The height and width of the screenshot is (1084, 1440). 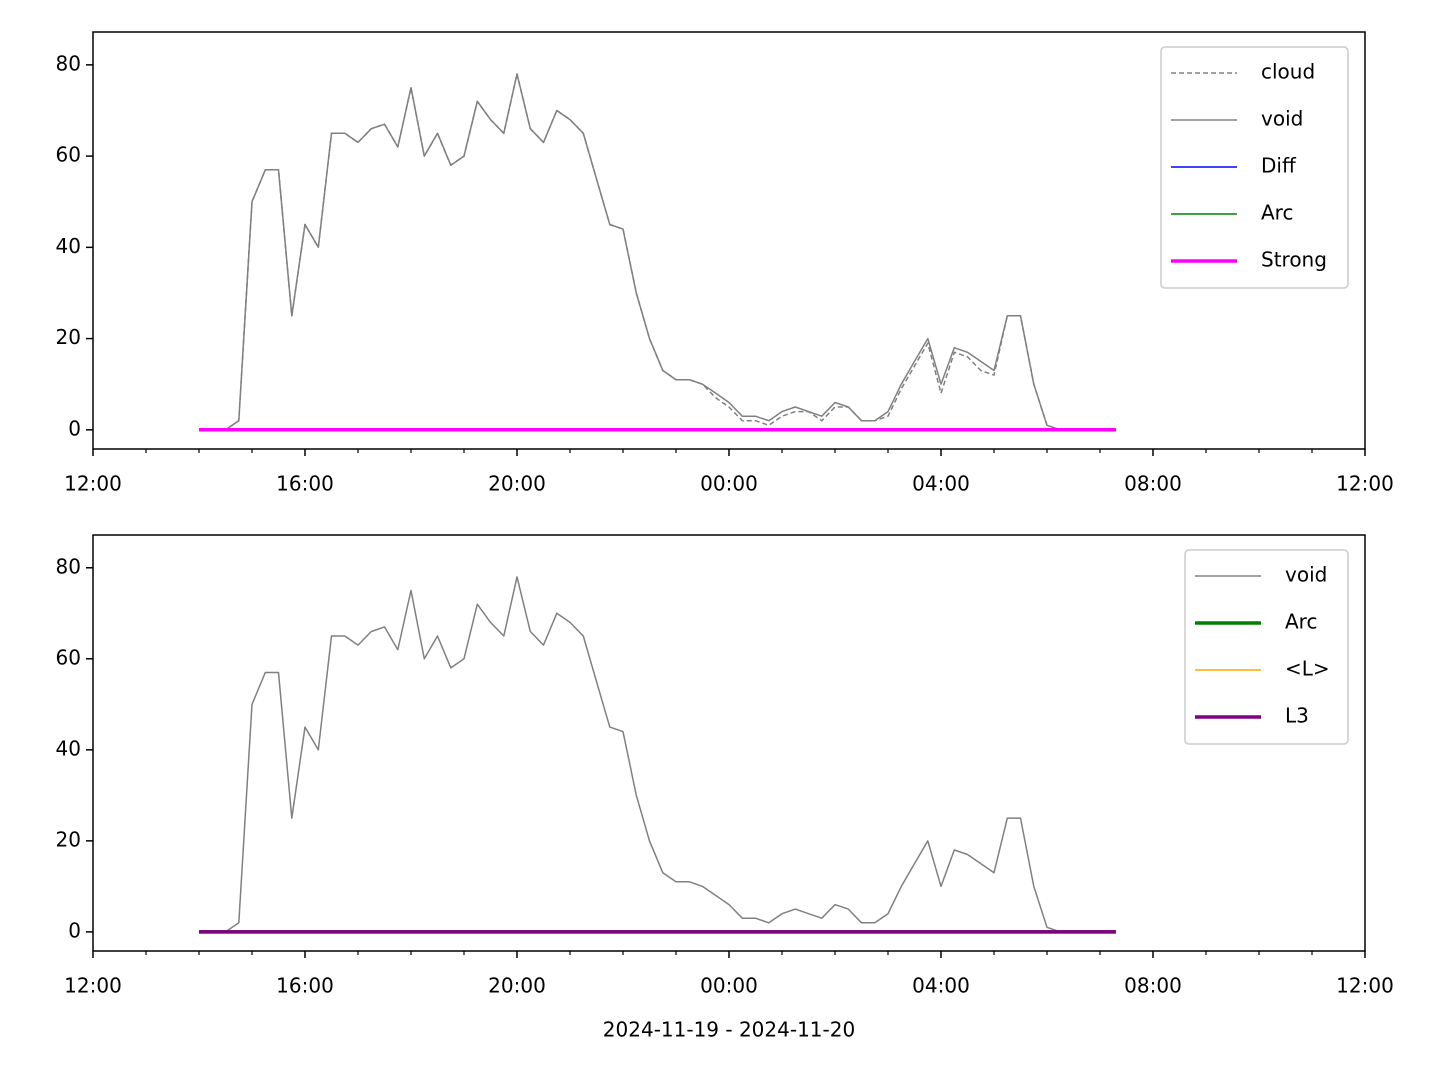 What do you see at coordinates (1288, 72) in the screenshot?
I see `legend-label: cloud` at bounding box center [1288, 72].